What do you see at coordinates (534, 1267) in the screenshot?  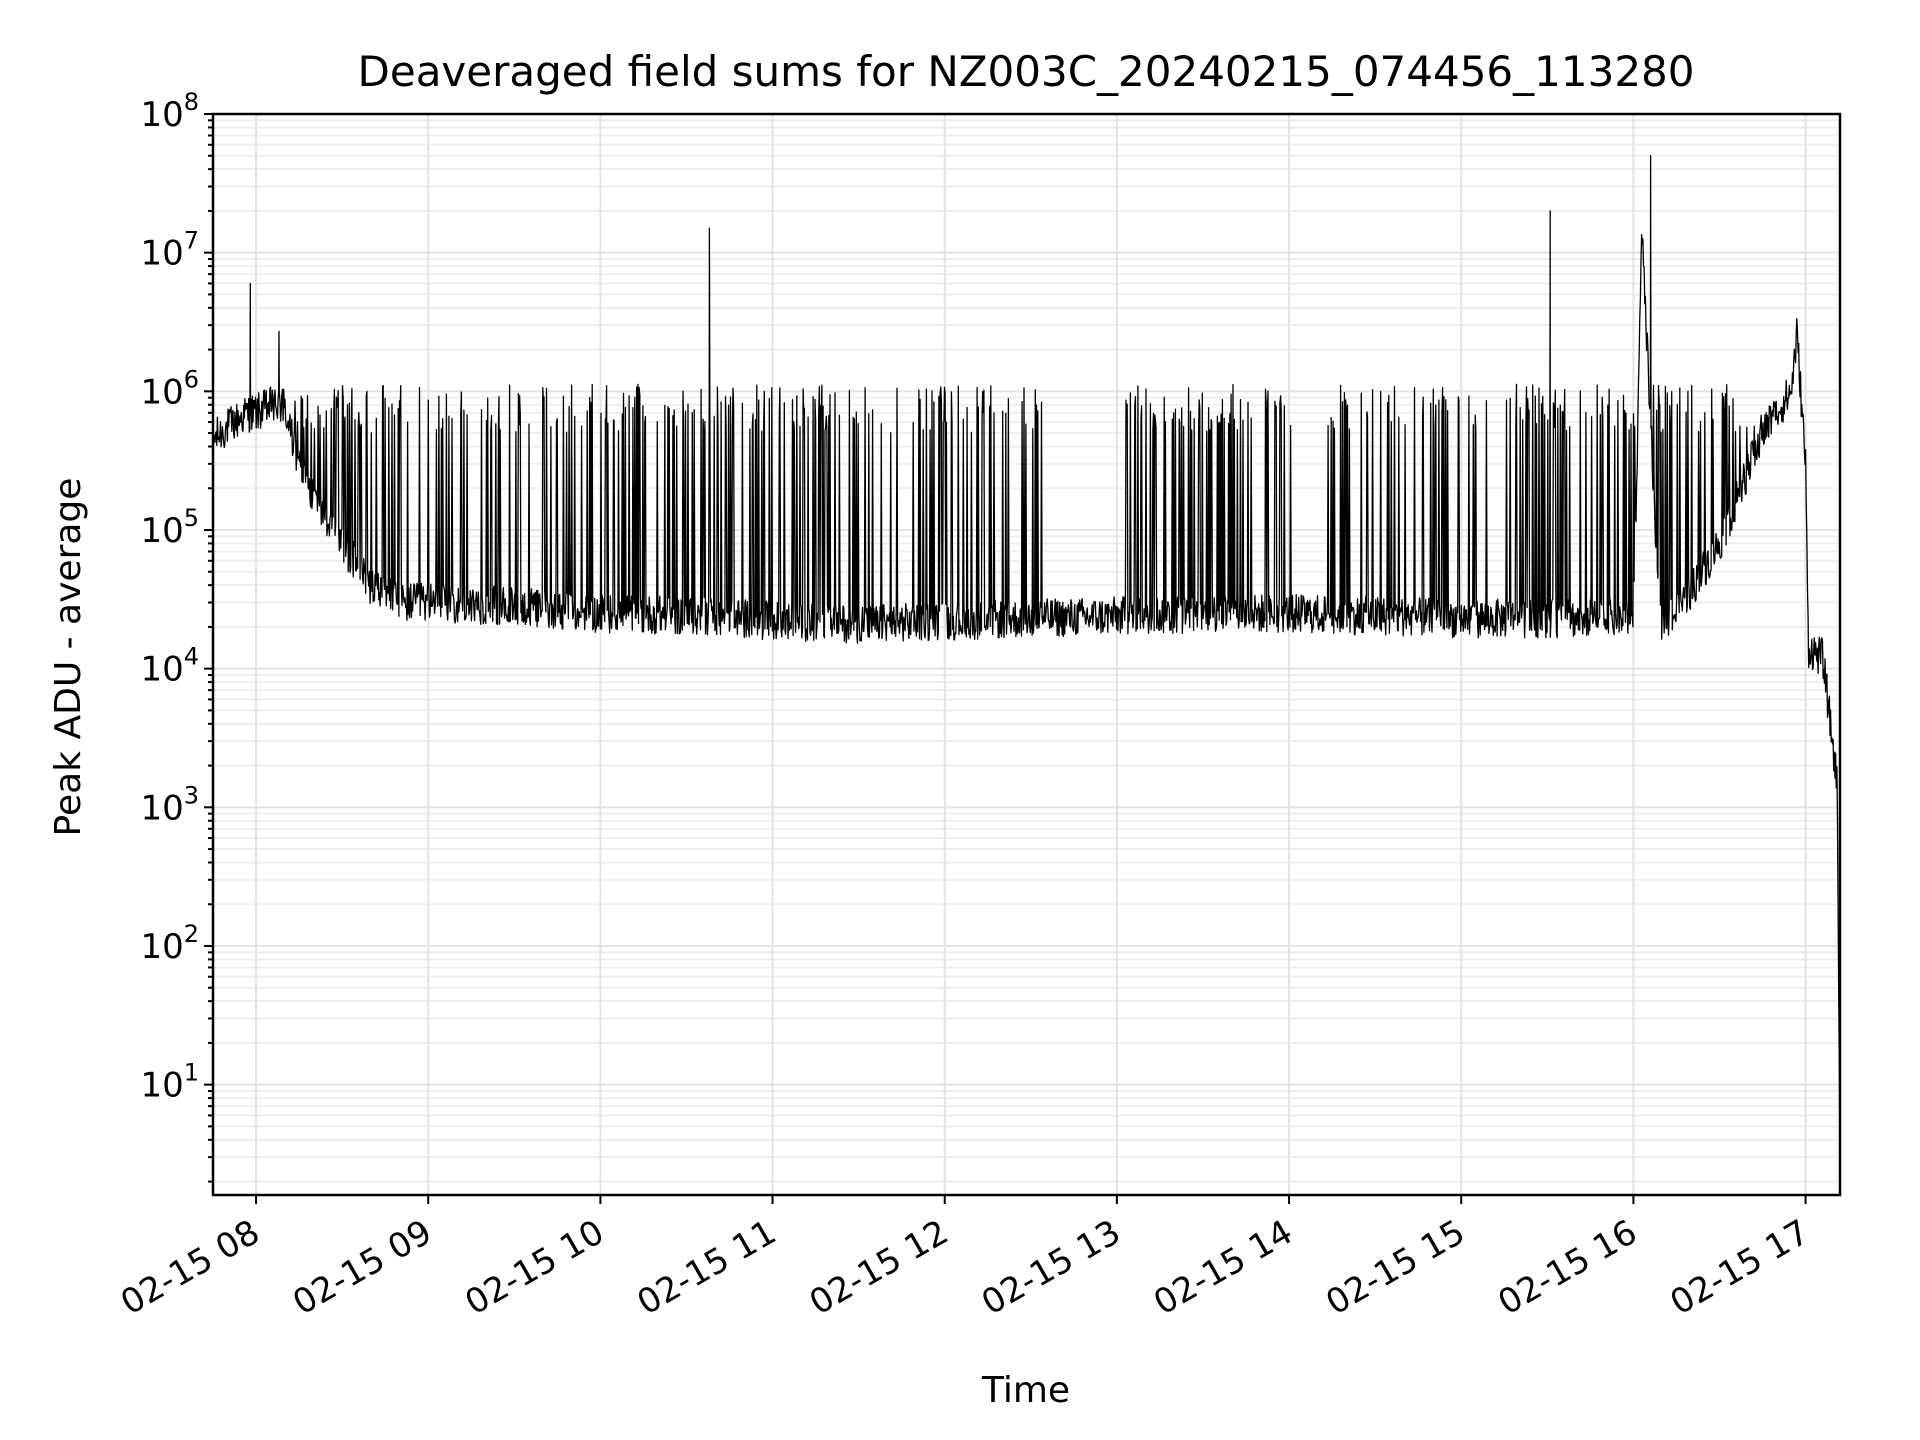 I see `x-tick-label: 02-15 10` at bounding box center [534, 1267].